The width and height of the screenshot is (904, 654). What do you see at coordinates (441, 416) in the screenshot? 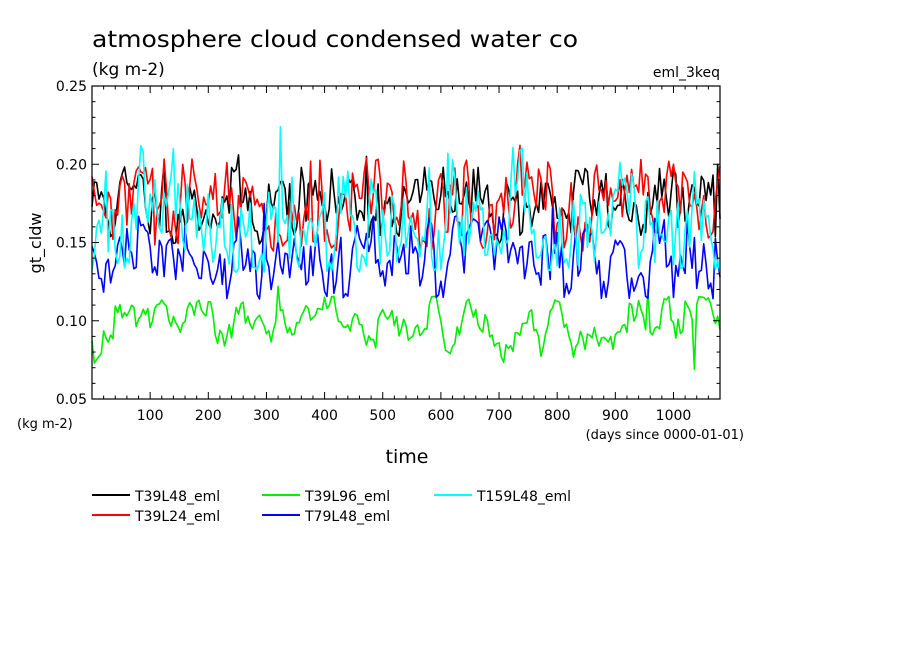
I see `x-tick-label: 600` at bounding box center [441, 416].